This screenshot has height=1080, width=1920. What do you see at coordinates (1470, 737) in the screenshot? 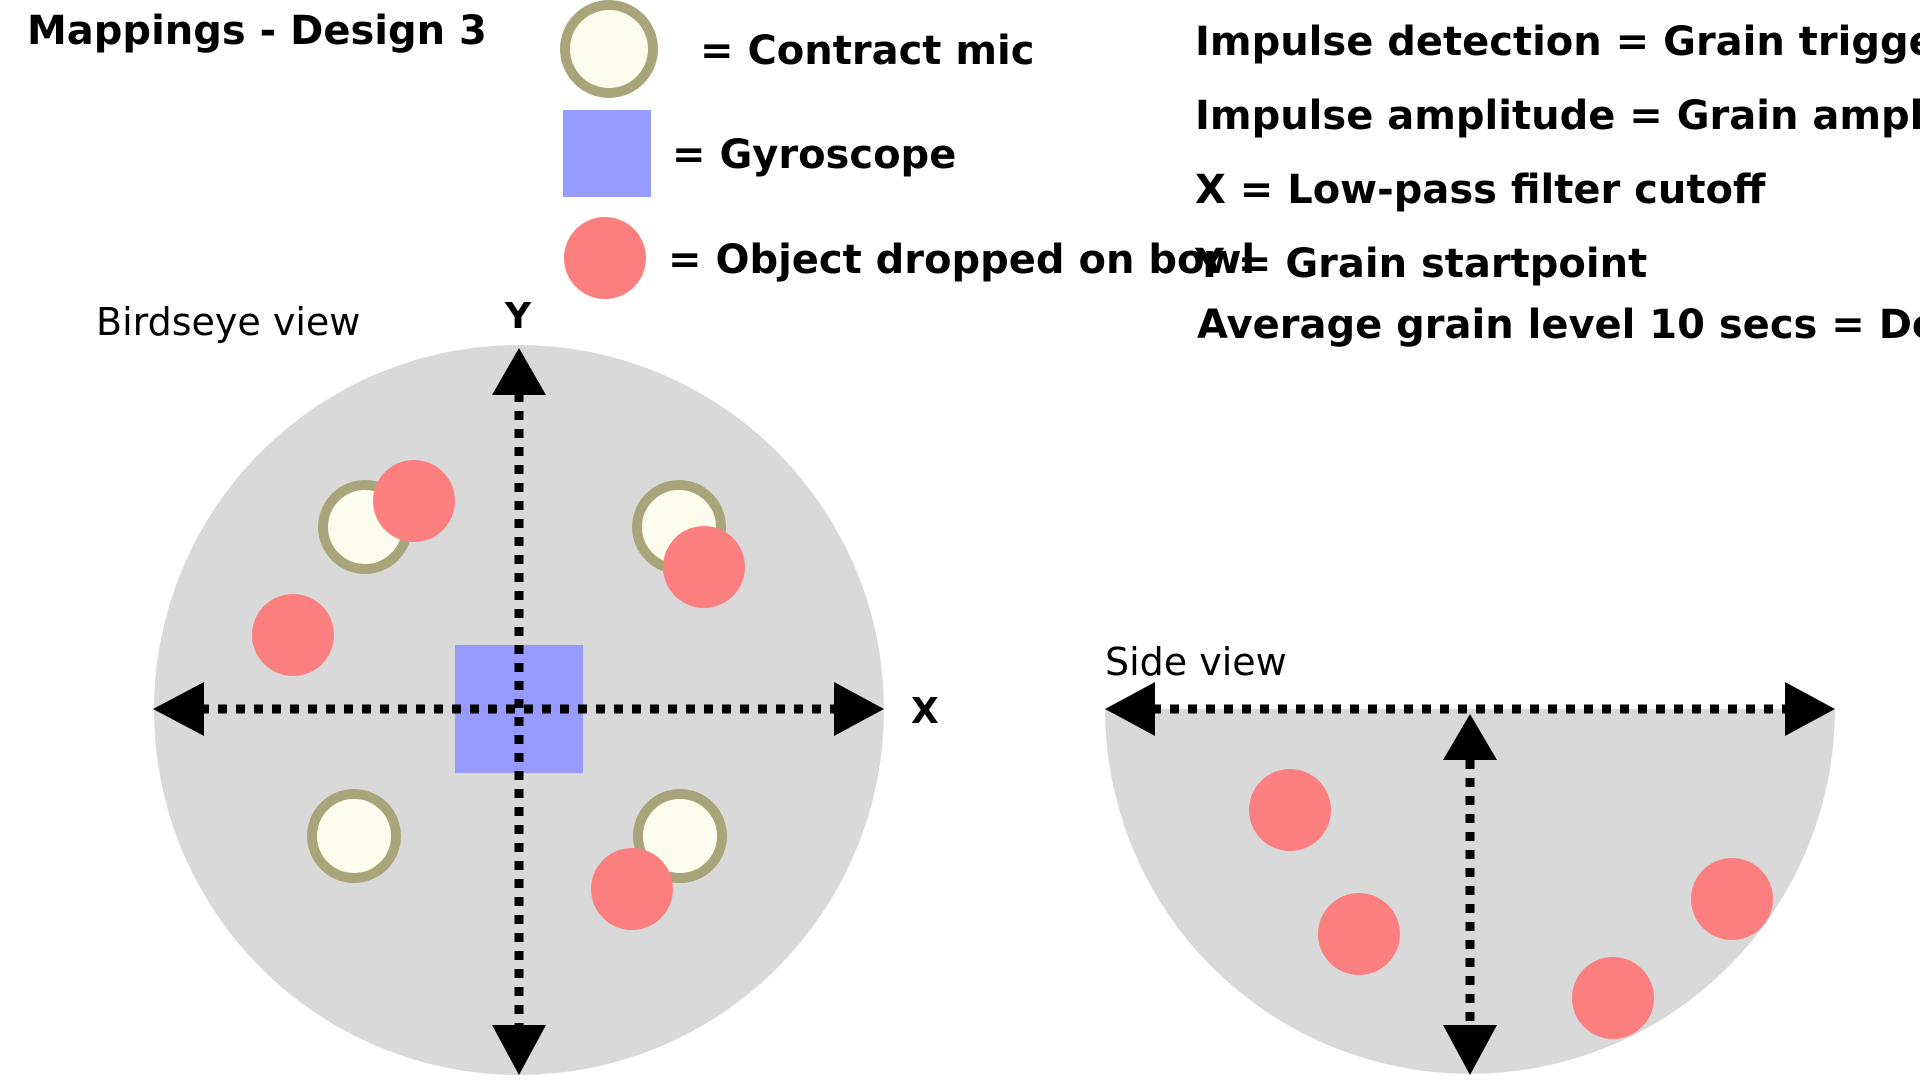
I see `side-vertical-top-arrow` at bounding box center [1470, 737].